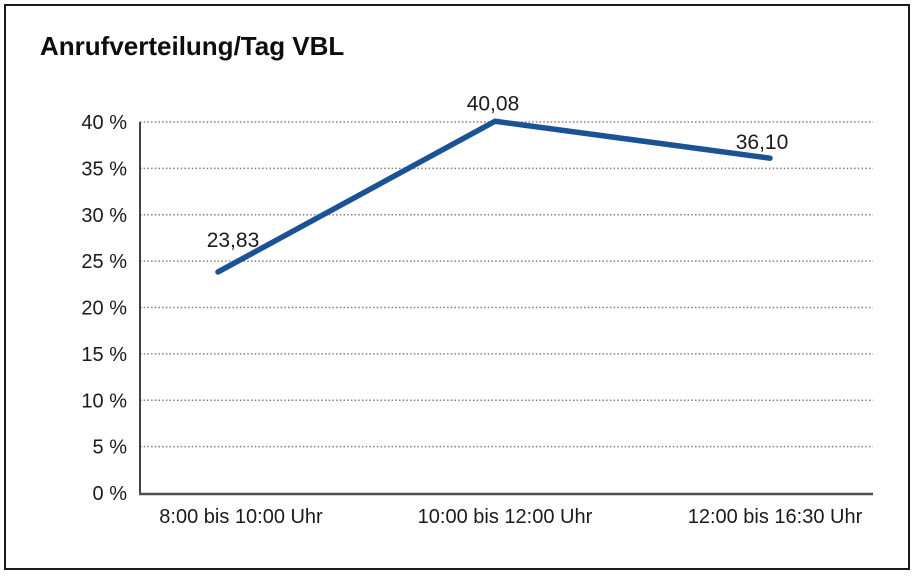 Image resolution: width=915 pixels, height=576 pixels. Describe the element at coordinates (762, 142) in the screenshot. I see `data-point-label: 36,10` at that location.